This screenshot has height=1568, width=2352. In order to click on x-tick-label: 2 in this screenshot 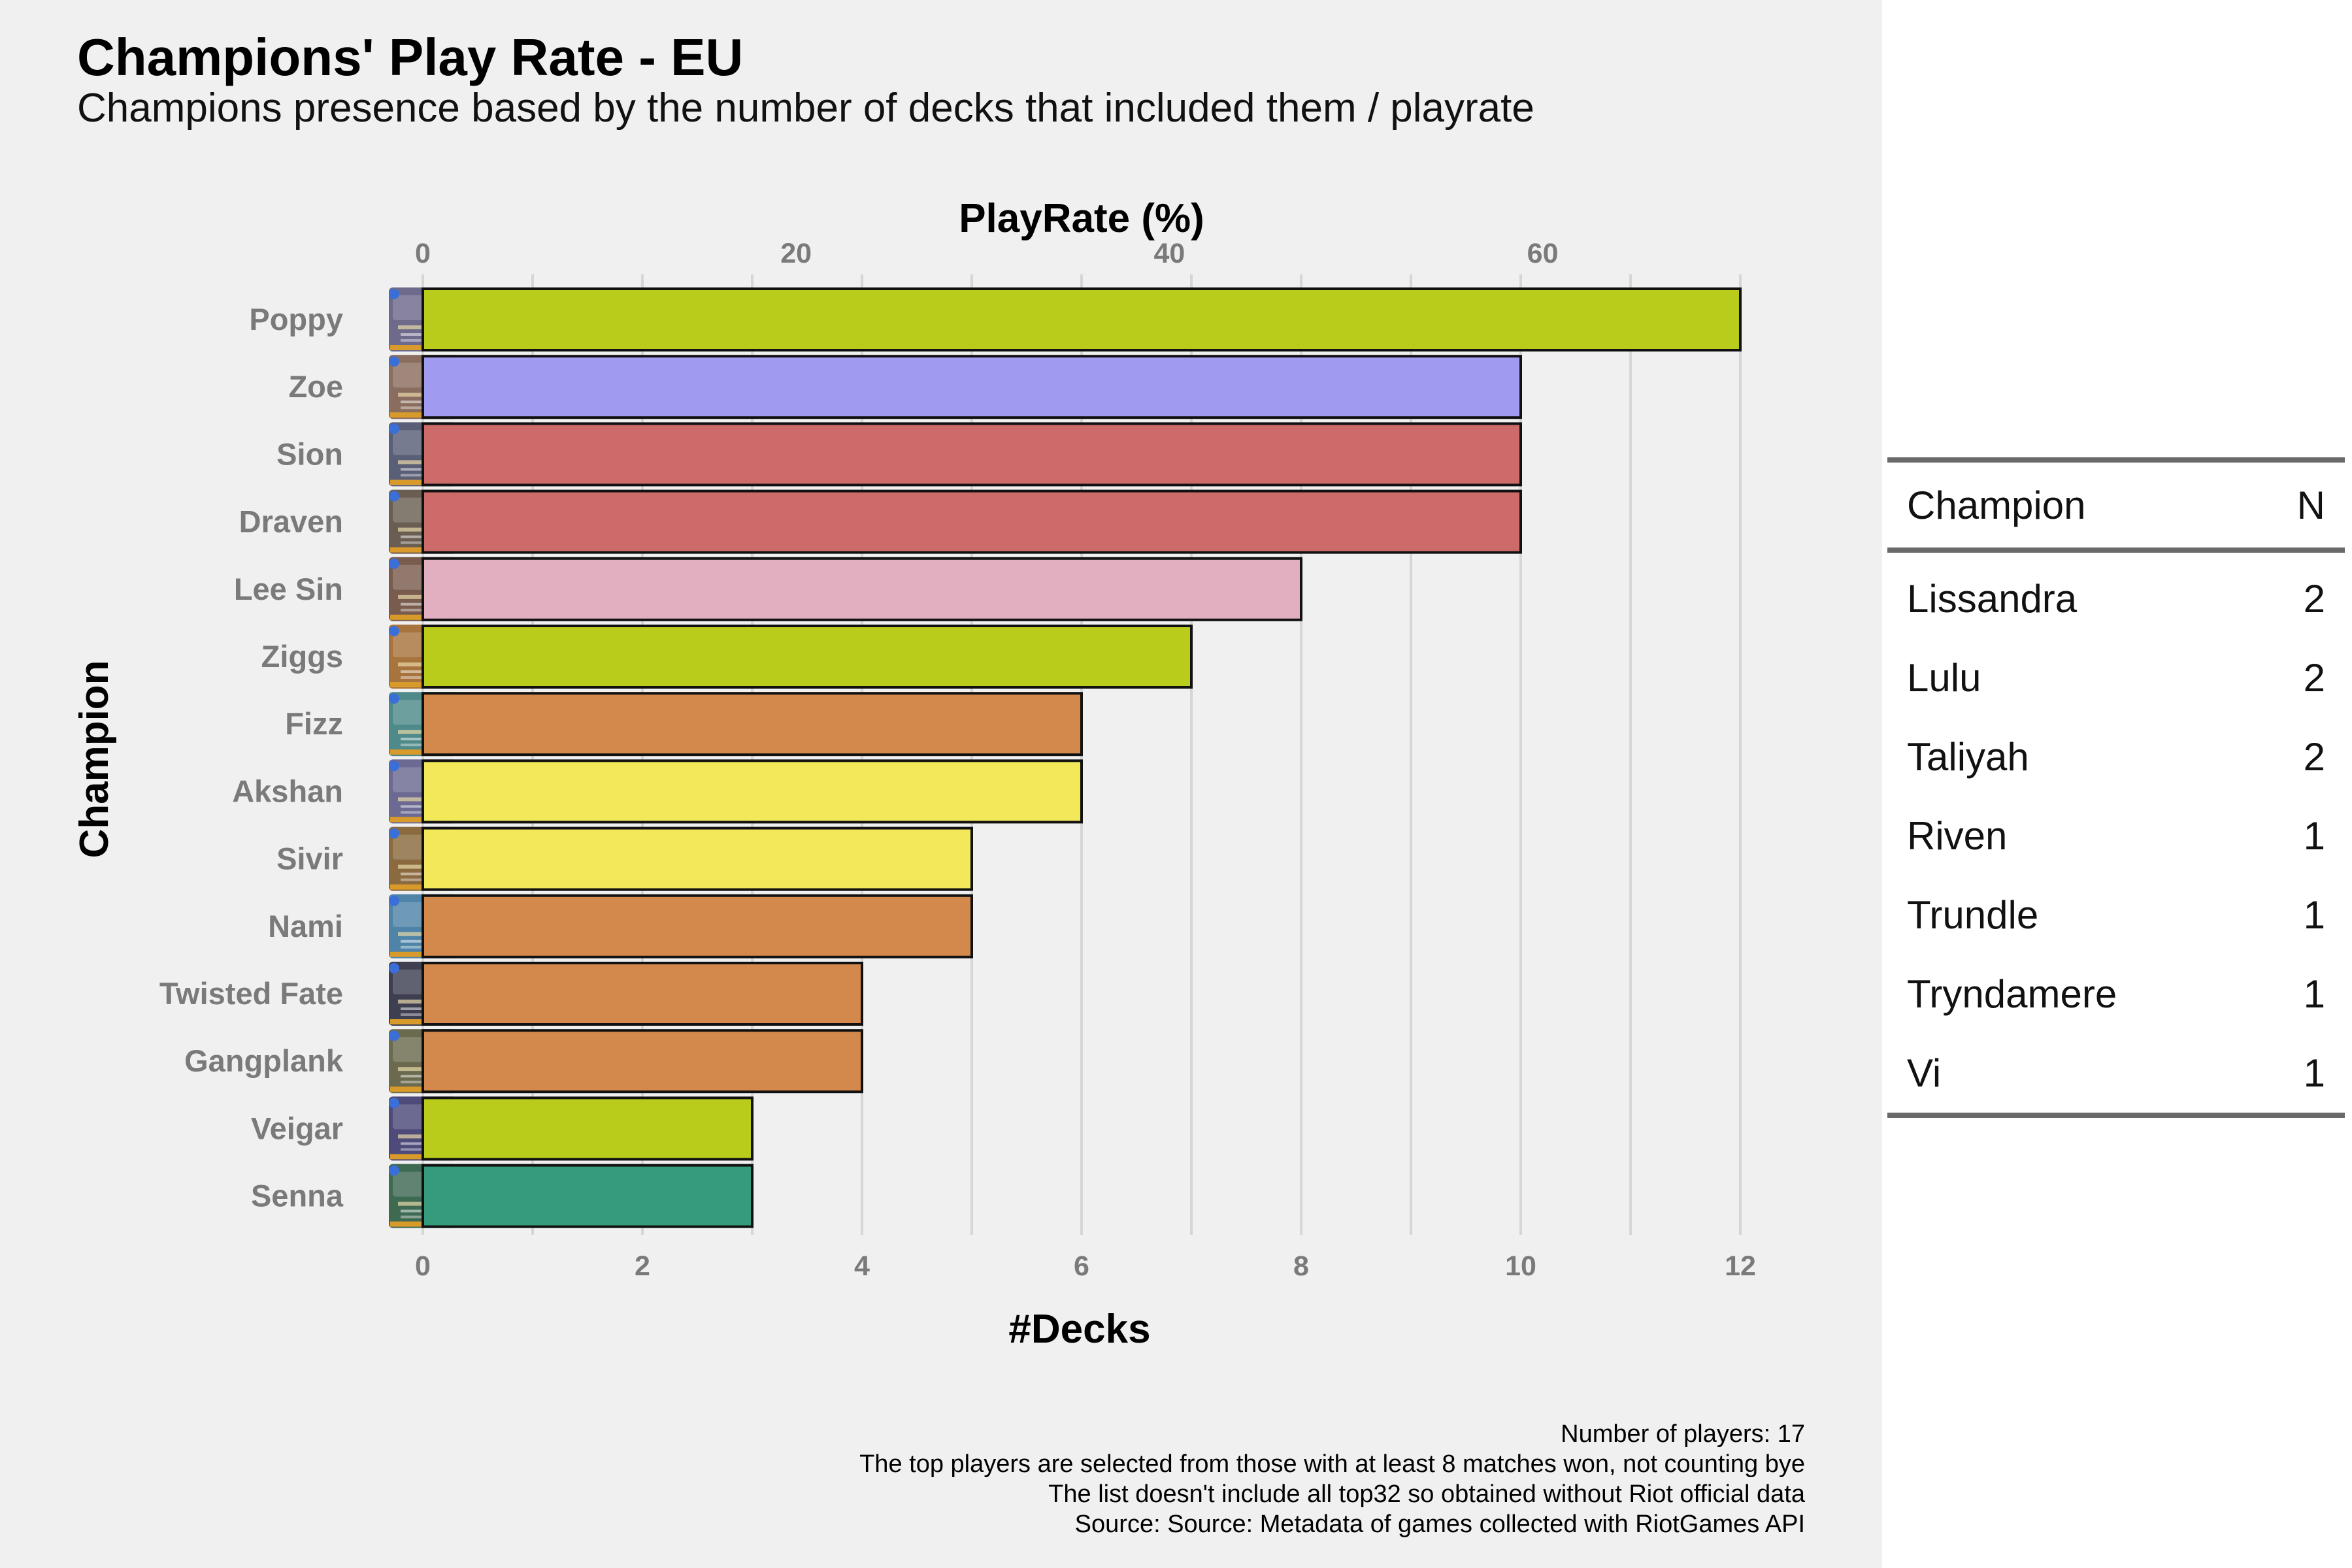, I will do `click(642, 1266)`.